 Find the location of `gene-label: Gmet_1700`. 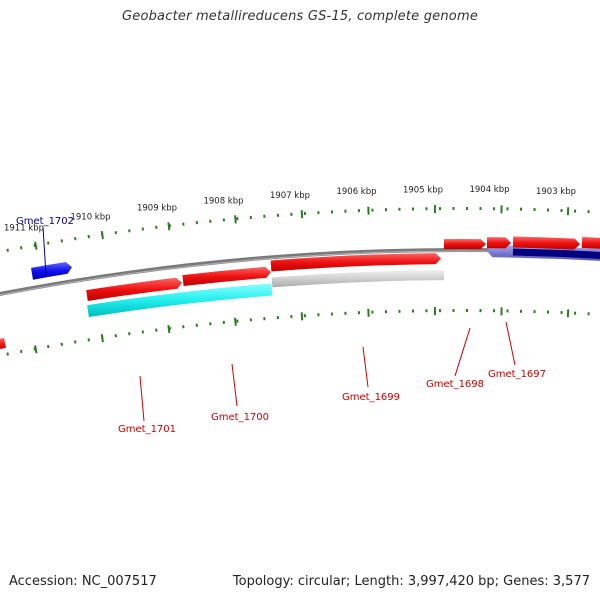

gene-label: Gmet_1700 is located at coordinates (240, 417).